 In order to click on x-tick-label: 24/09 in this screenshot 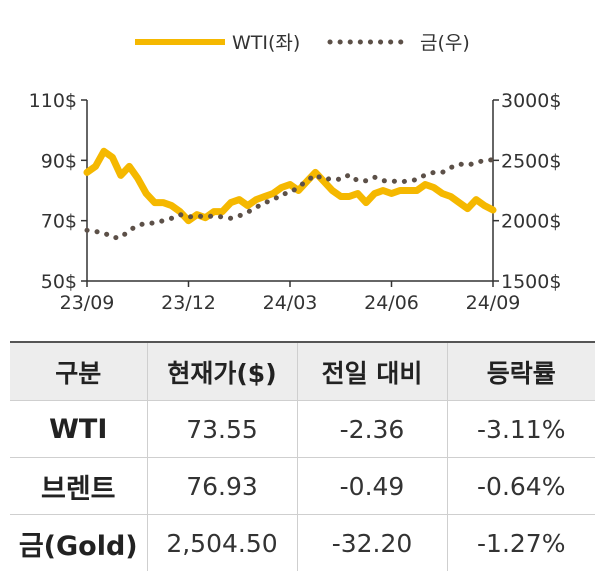, I will do `click(493, 303)`.